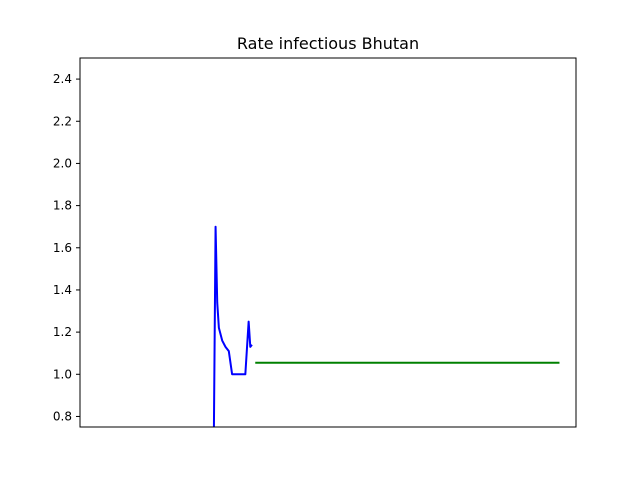 This screenshot has width=640, height=484. Describe the element at coordinates (62, 121) in the screenshot. I see `y-tick-label: 2.2` at that location.